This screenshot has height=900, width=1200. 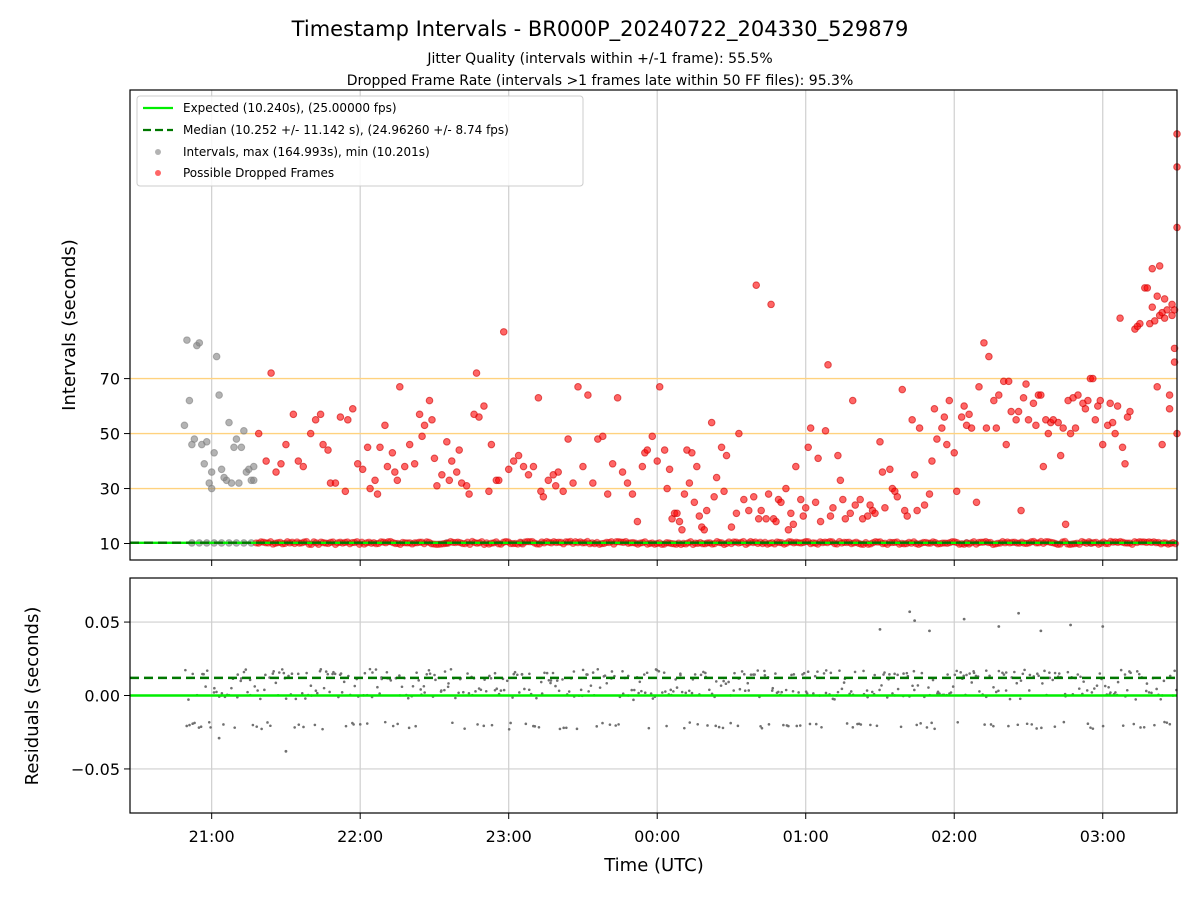 I want to click on intervals-x-ticks, so click(x=657, y=563).